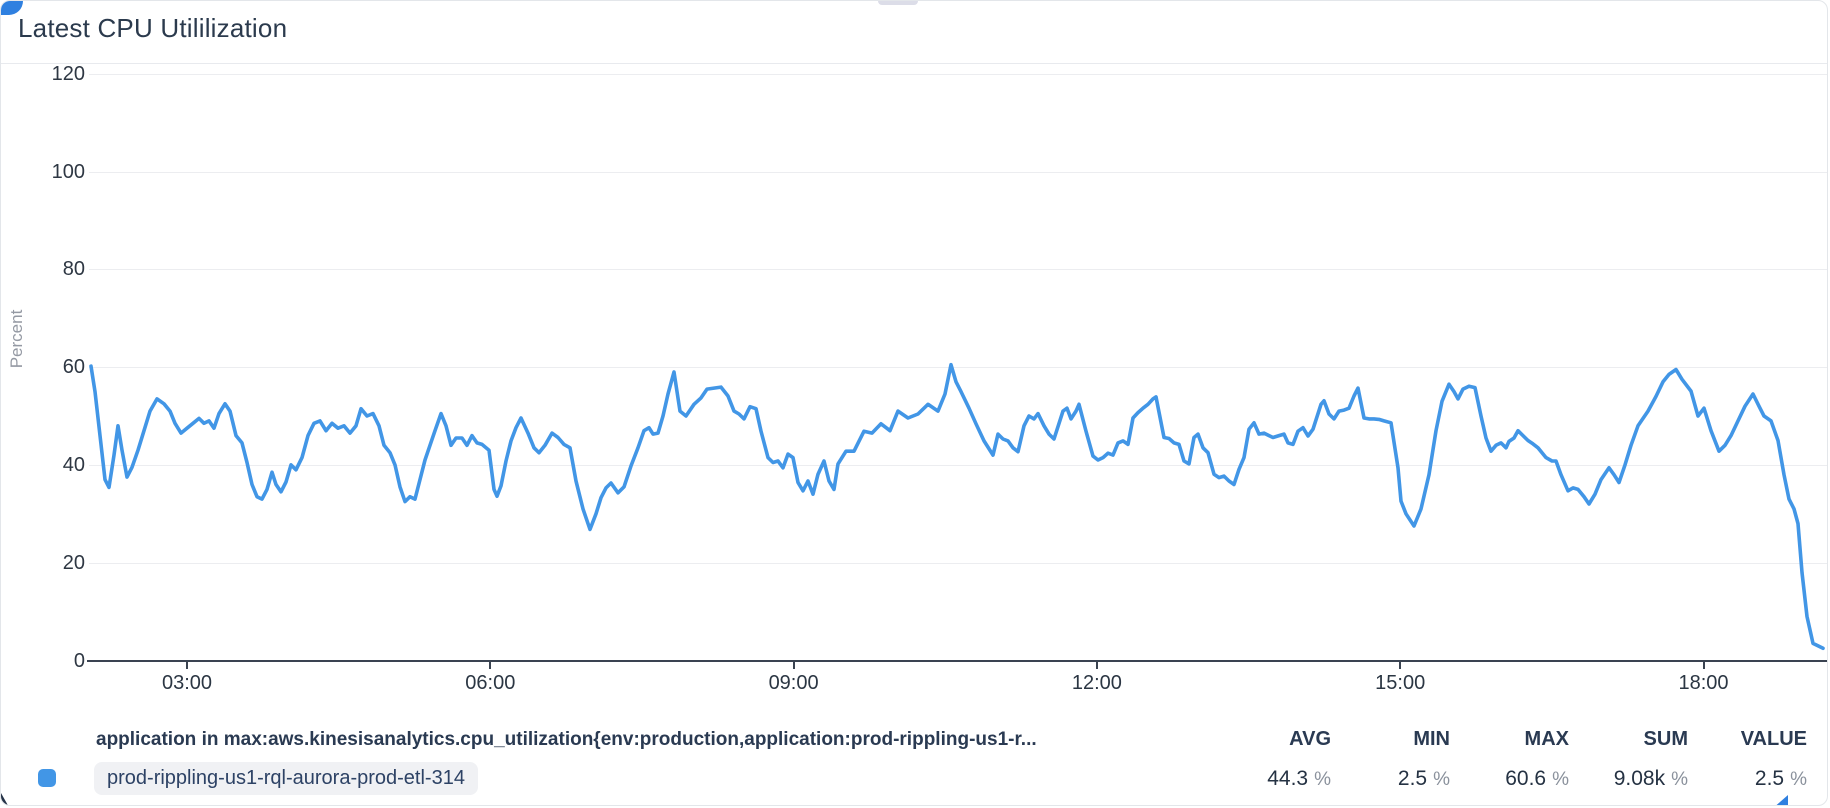 Image resolution: width=1830 pixels, height=808 pixels. Describe the element at coordinates (1096, 683) in the screenshot. I see `x-tick-label-12:00: 12:00` at that location.